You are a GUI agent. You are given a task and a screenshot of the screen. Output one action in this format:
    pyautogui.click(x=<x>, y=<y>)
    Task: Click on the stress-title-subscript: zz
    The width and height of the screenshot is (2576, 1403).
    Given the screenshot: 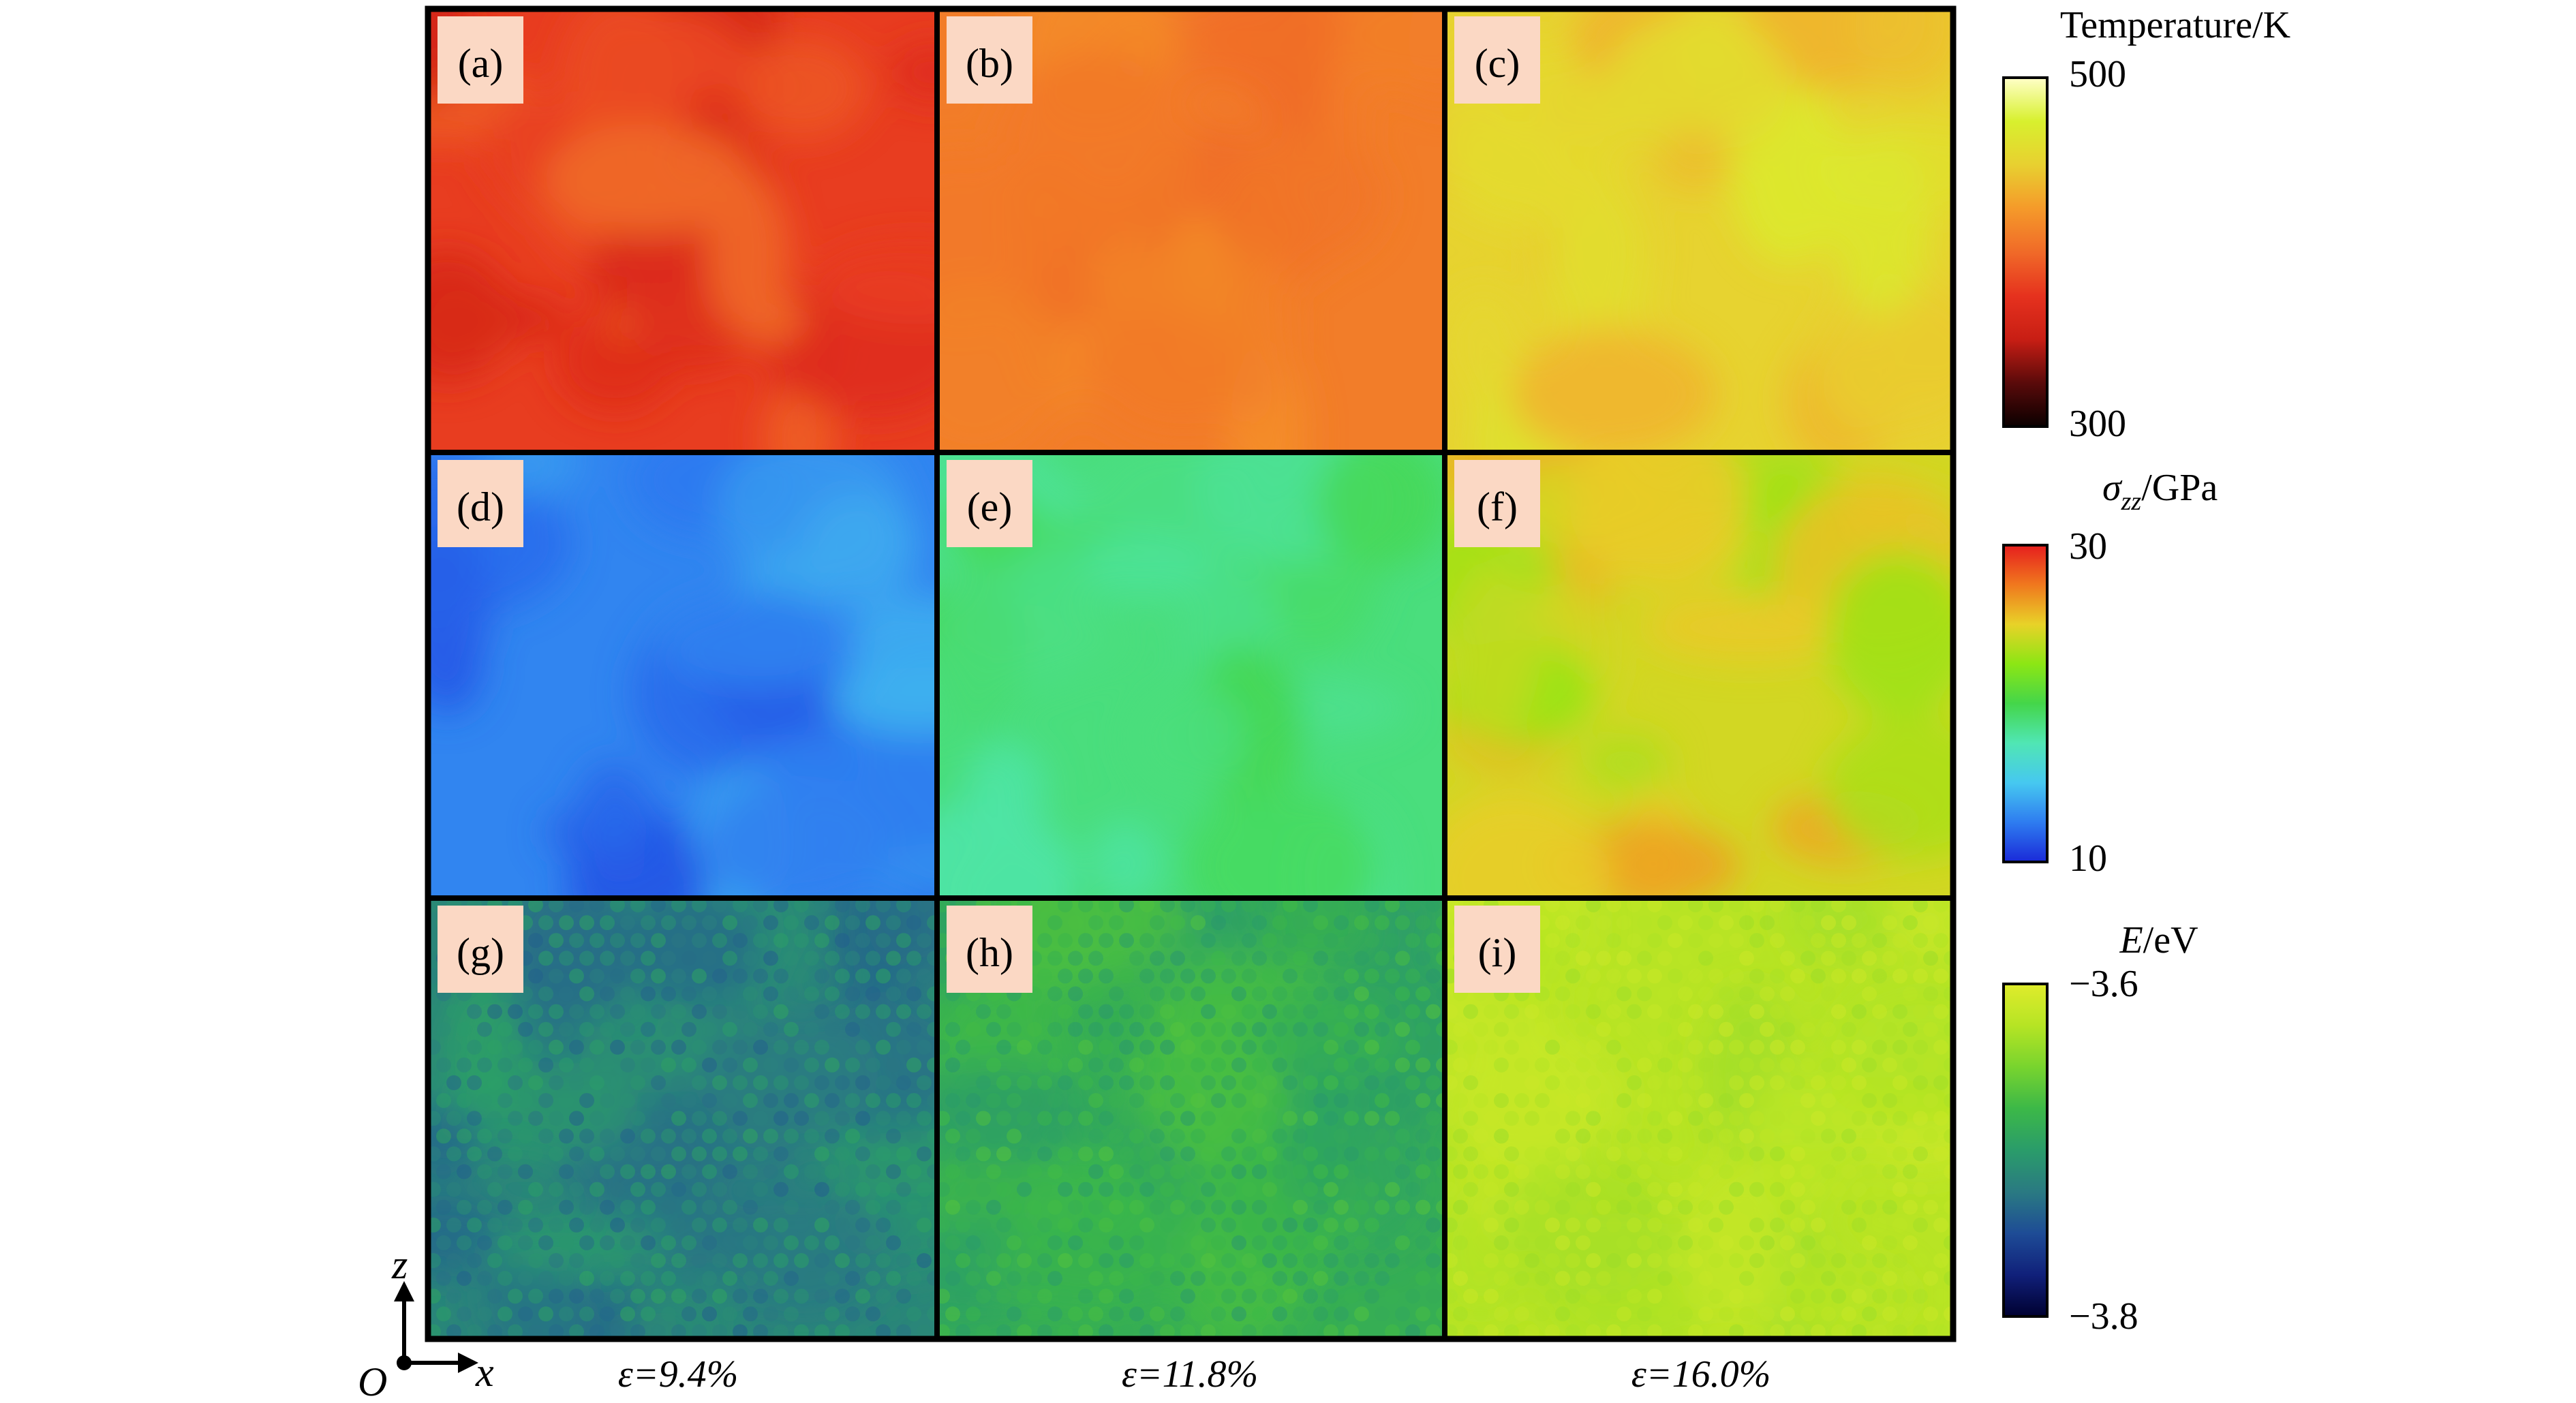 What is the action you would take?
    pyautogui.click(x=2131, y=501)
    